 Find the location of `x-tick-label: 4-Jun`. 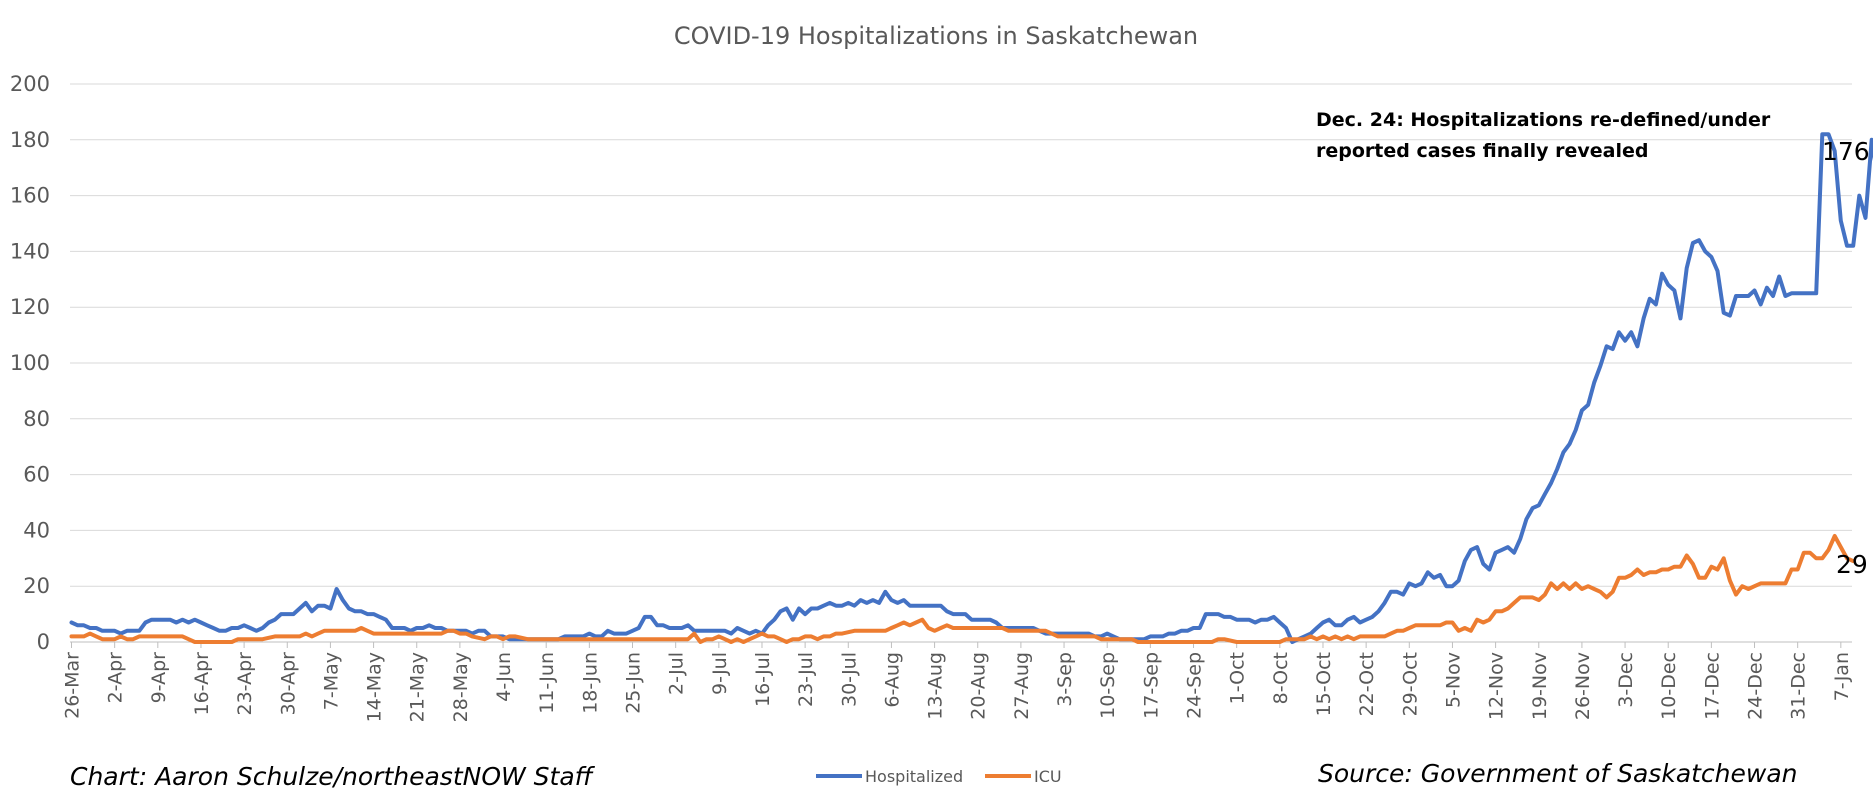

x-tick-label: 4-Jun is located at coordinates (504, 677).